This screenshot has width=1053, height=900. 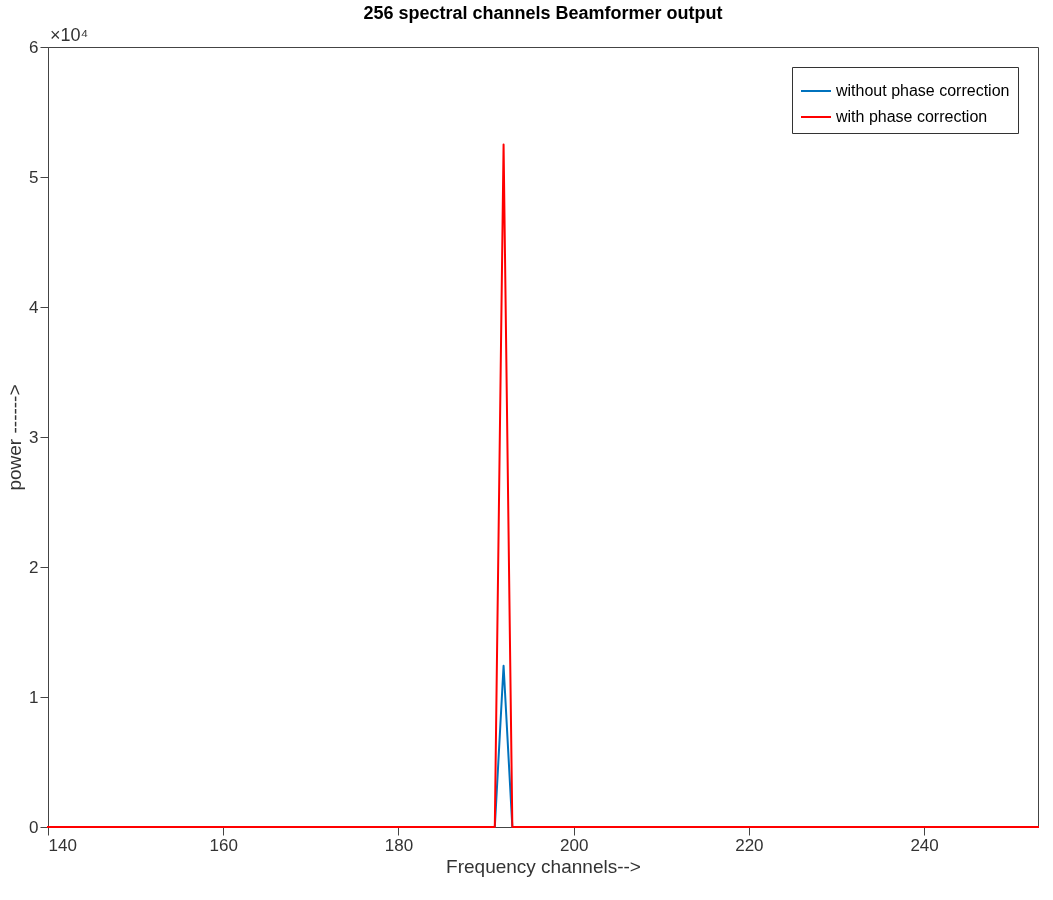 I want to click on x-tick-label: 220, so click(x=749, y=845).